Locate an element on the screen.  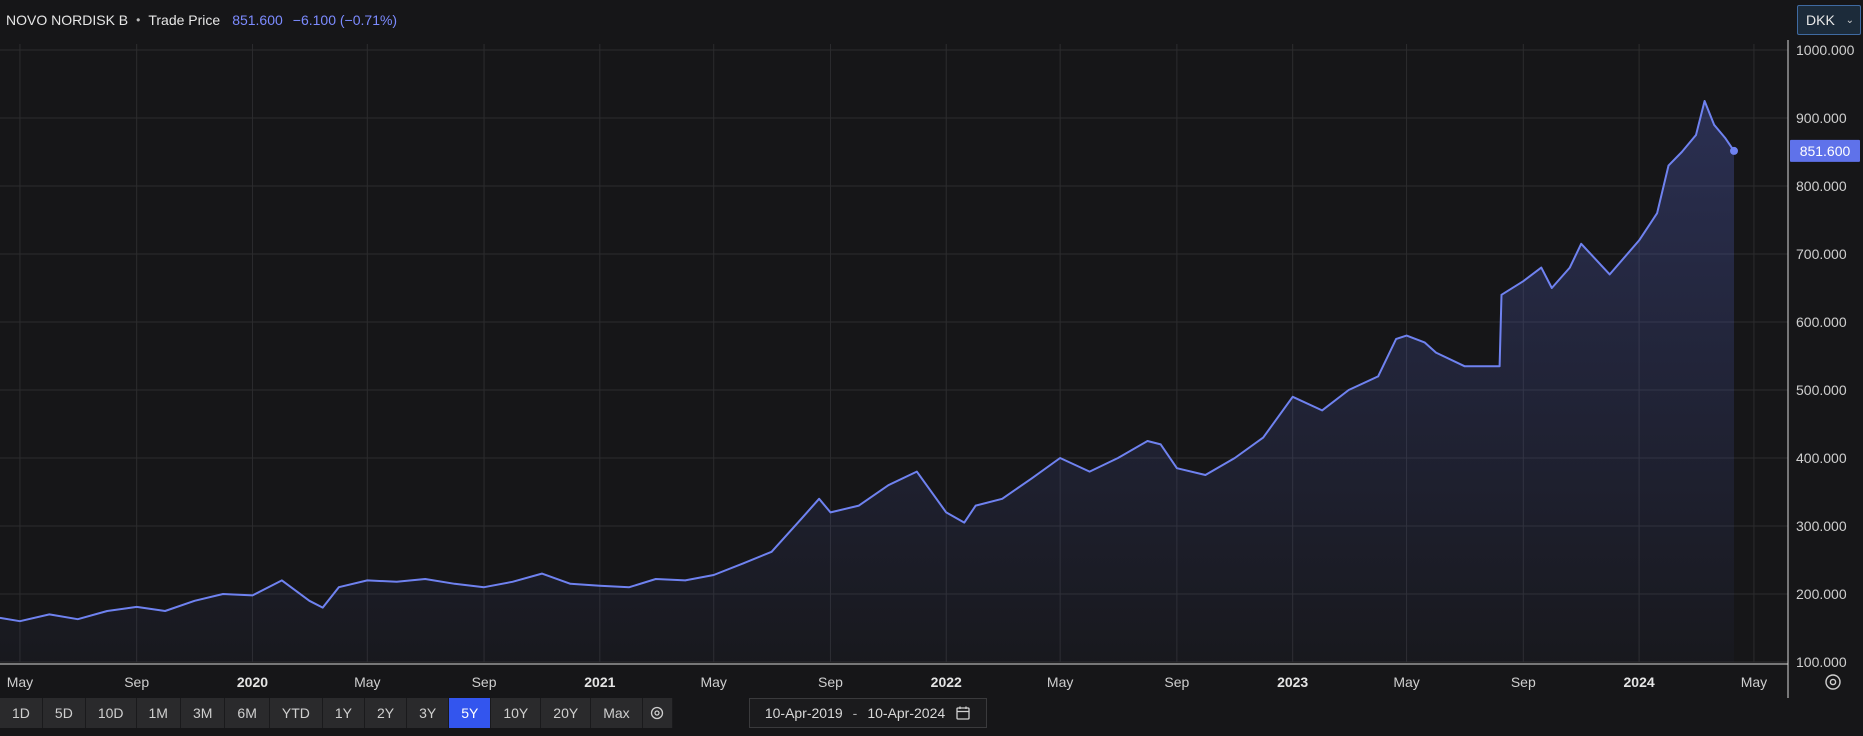
range-button-10d: 10D is located at coordinates (111, 713).